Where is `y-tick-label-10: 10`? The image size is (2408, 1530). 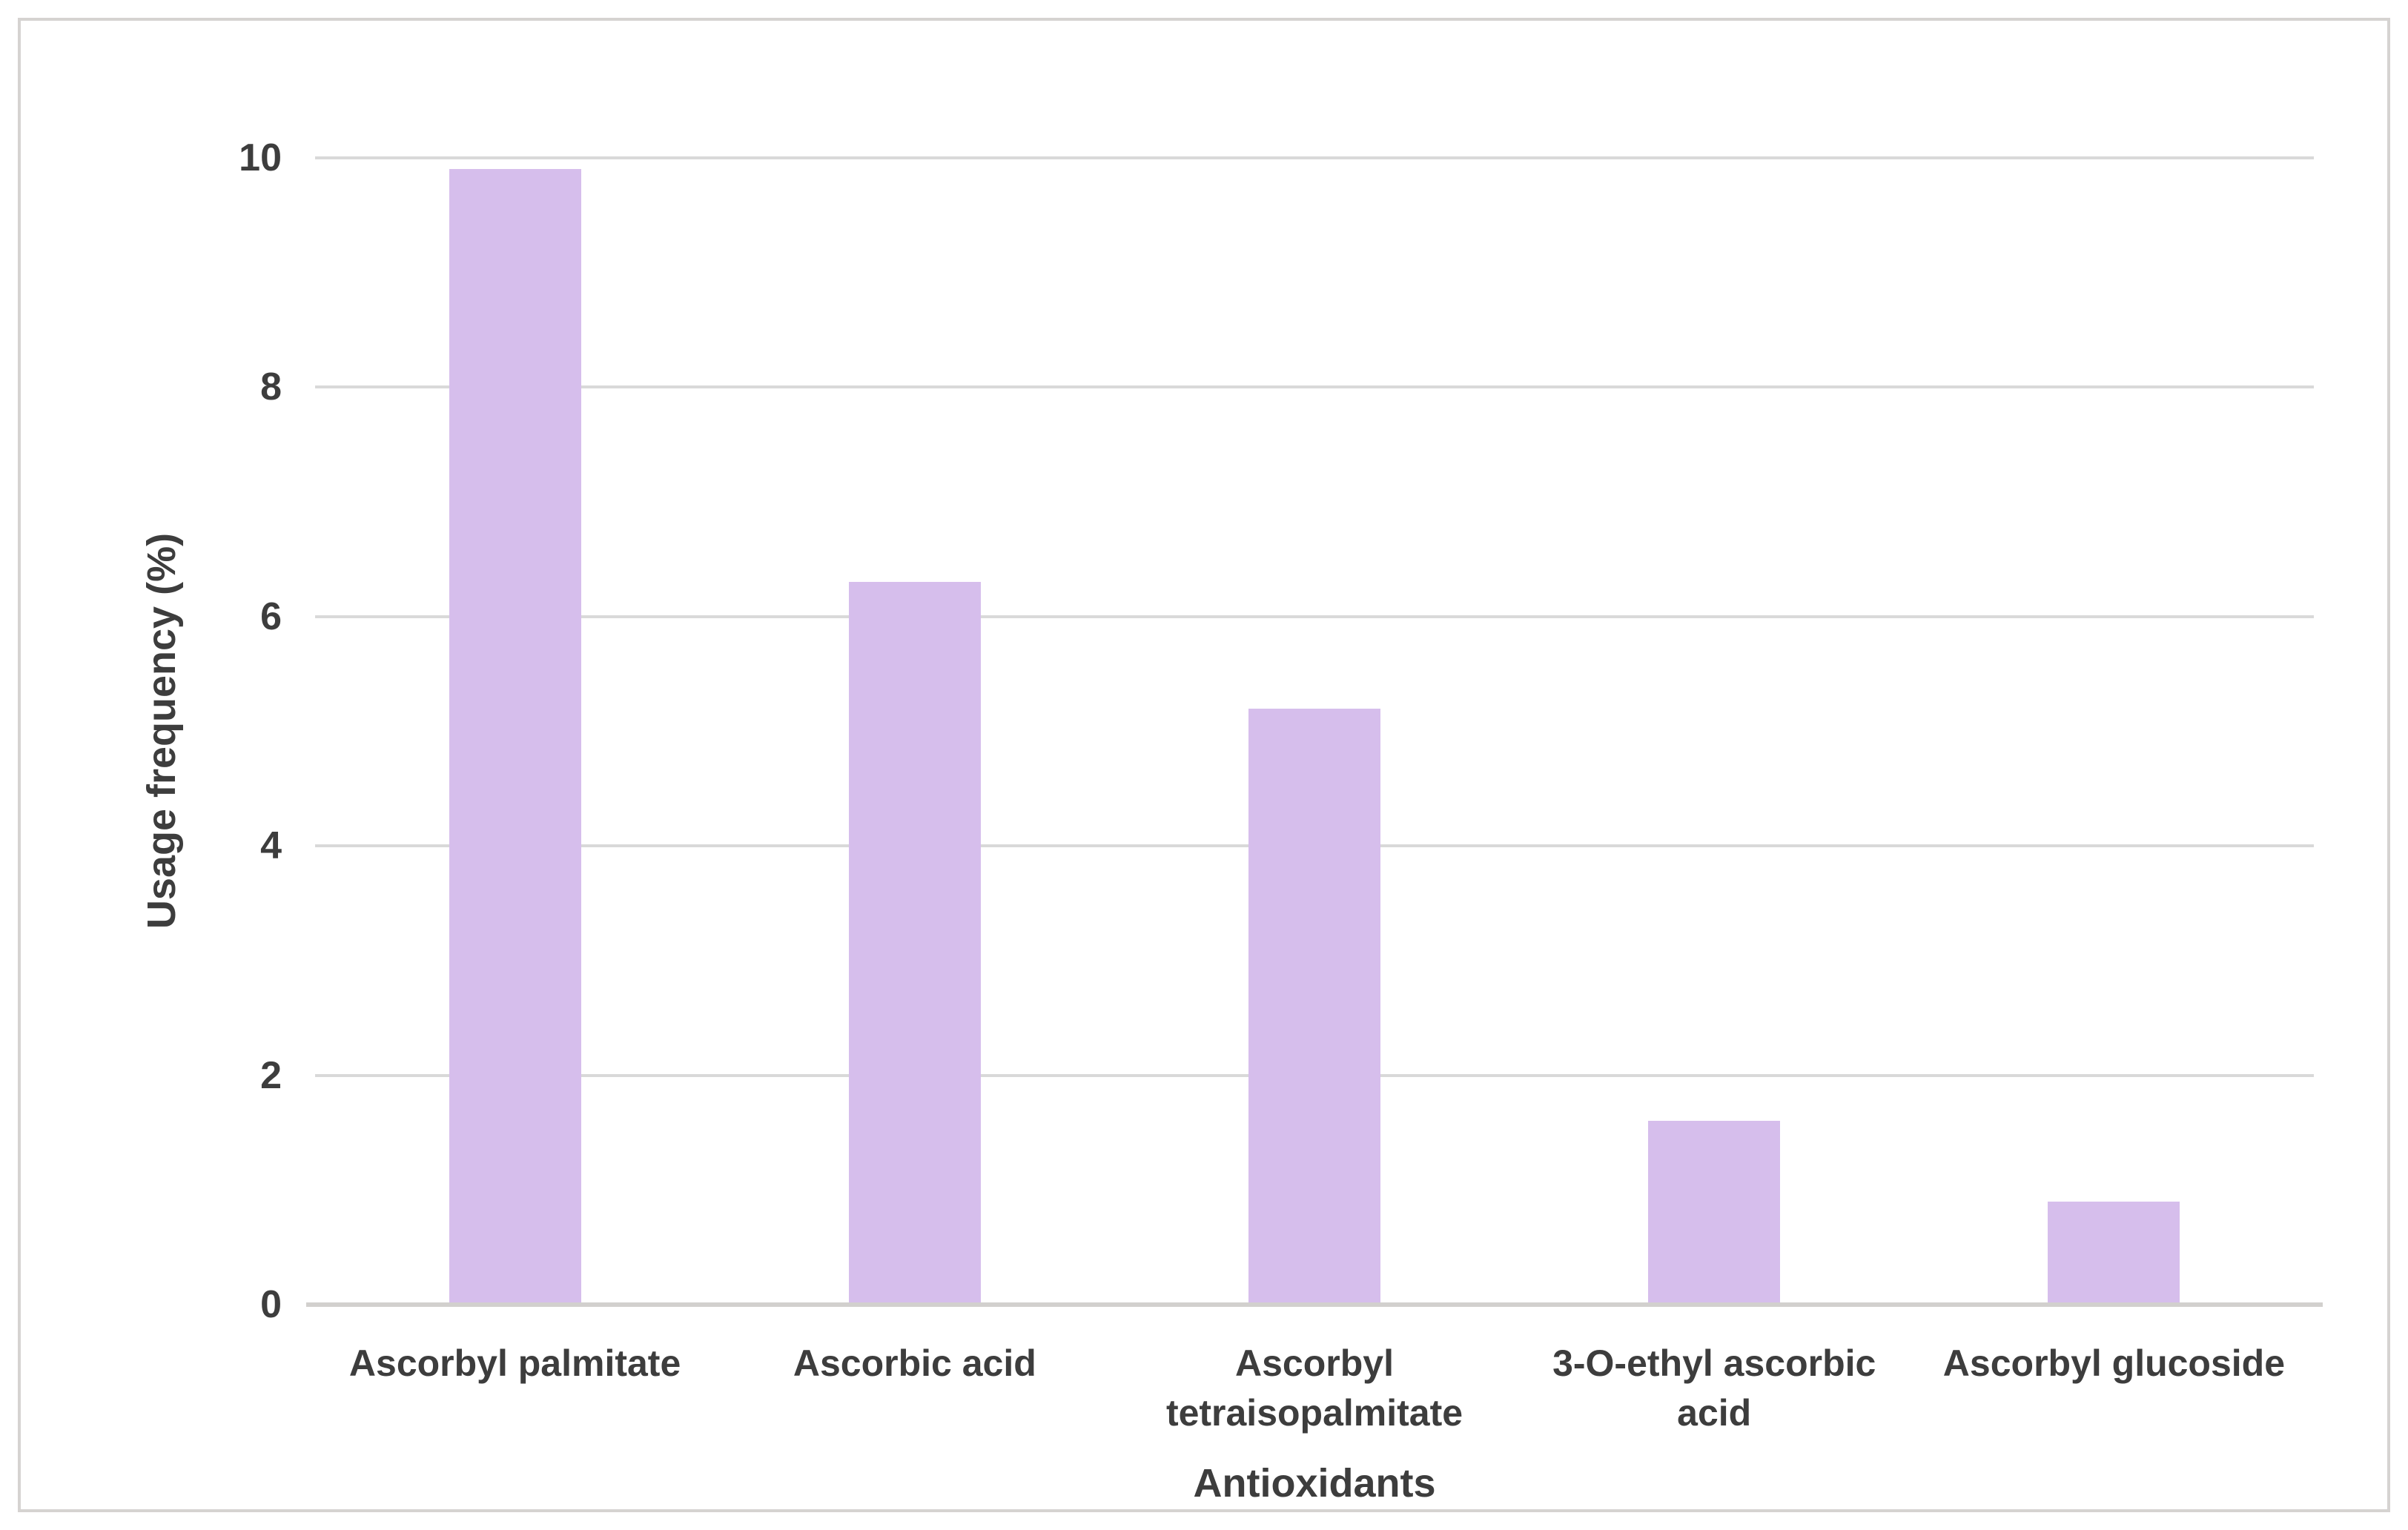 y-tick-label-10: 10 is located at coordinates (260, 158).